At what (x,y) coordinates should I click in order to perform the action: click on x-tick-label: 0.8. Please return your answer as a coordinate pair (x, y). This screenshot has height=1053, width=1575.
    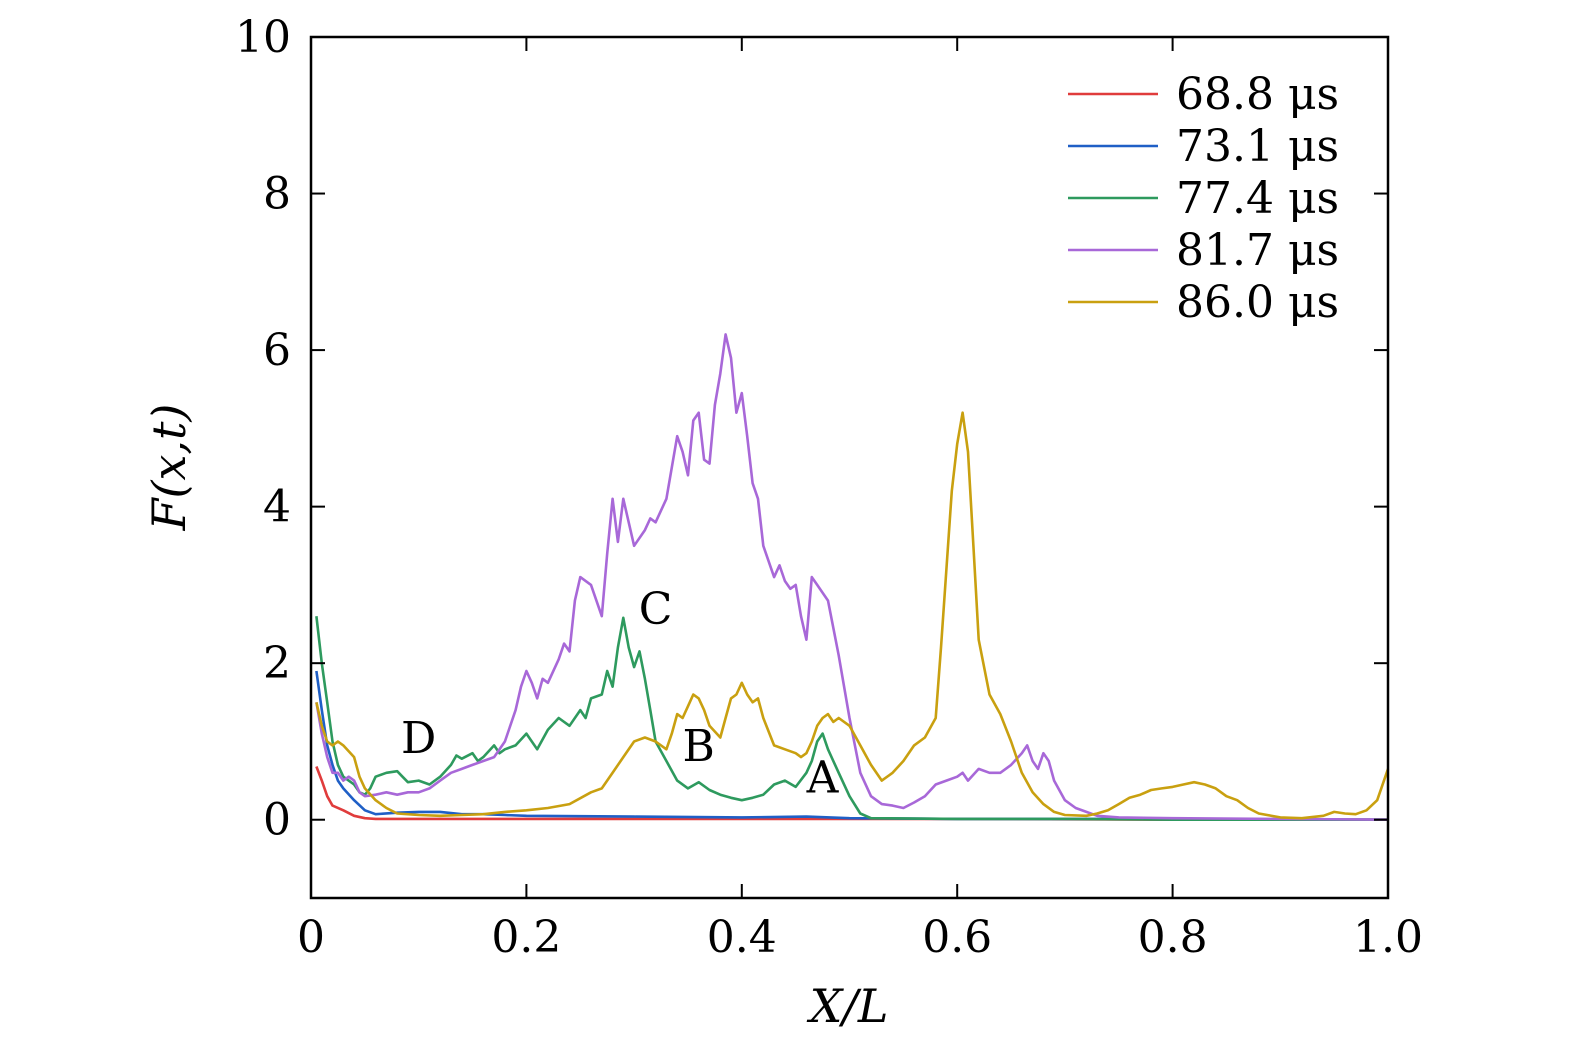
    Looking at the image, I should click on (1173, 937).